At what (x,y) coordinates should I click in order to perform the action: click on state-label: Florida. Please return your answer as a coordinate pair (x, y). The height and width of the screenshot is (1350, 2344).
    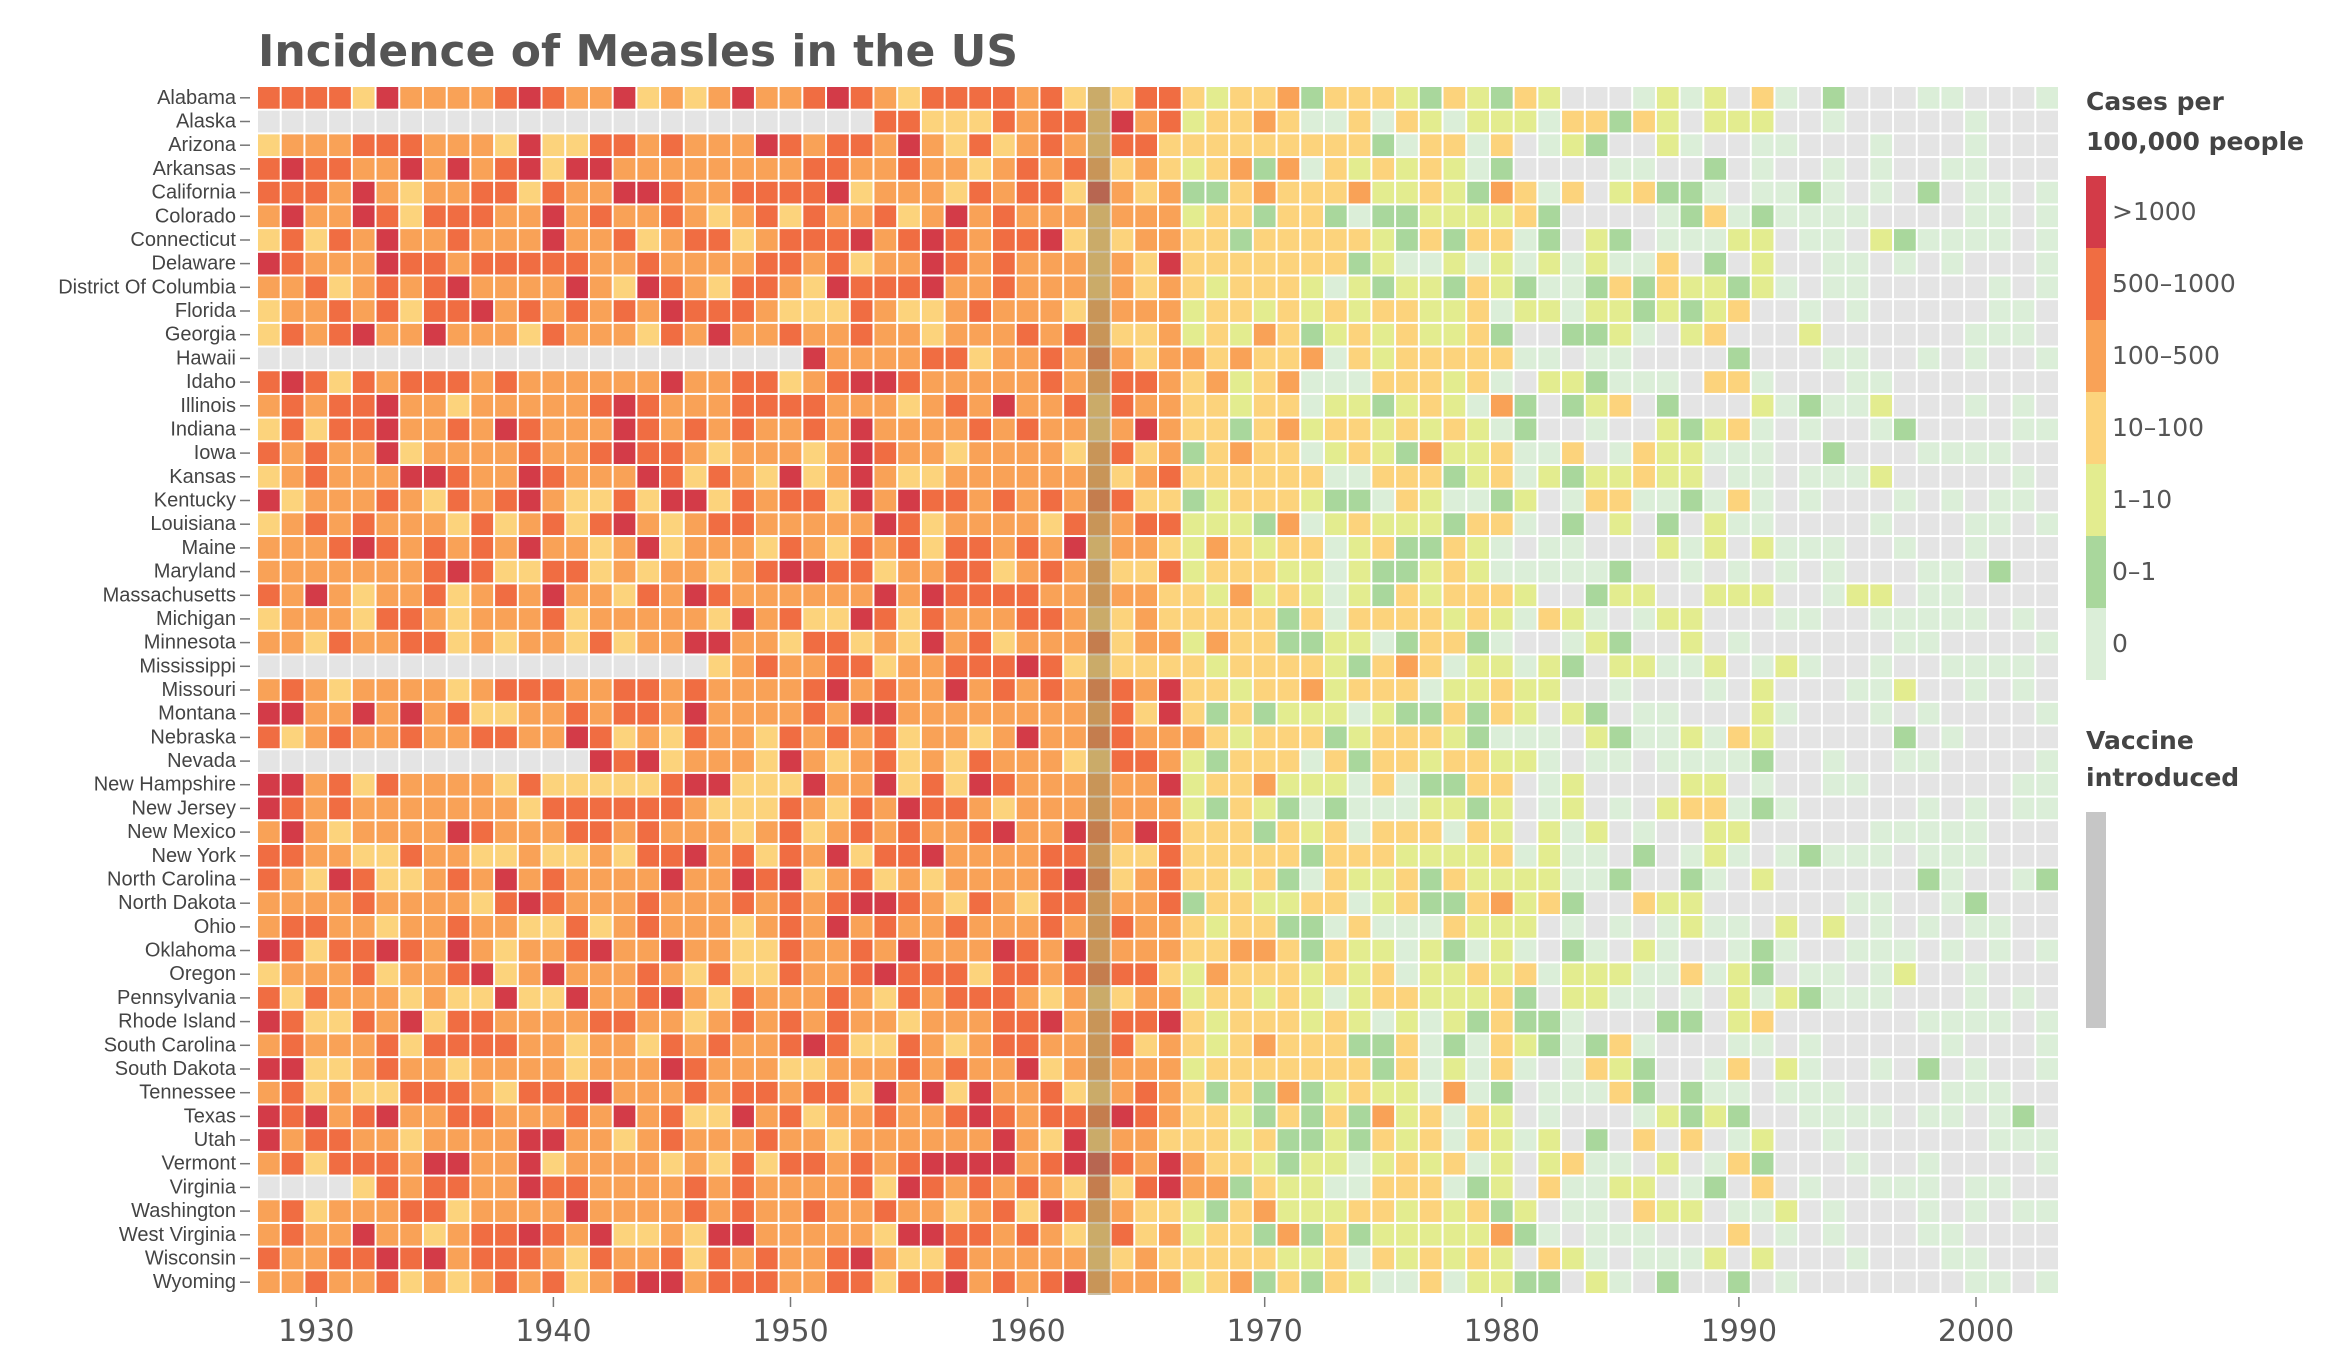
    Looking at the image, I should click on (206, 311).